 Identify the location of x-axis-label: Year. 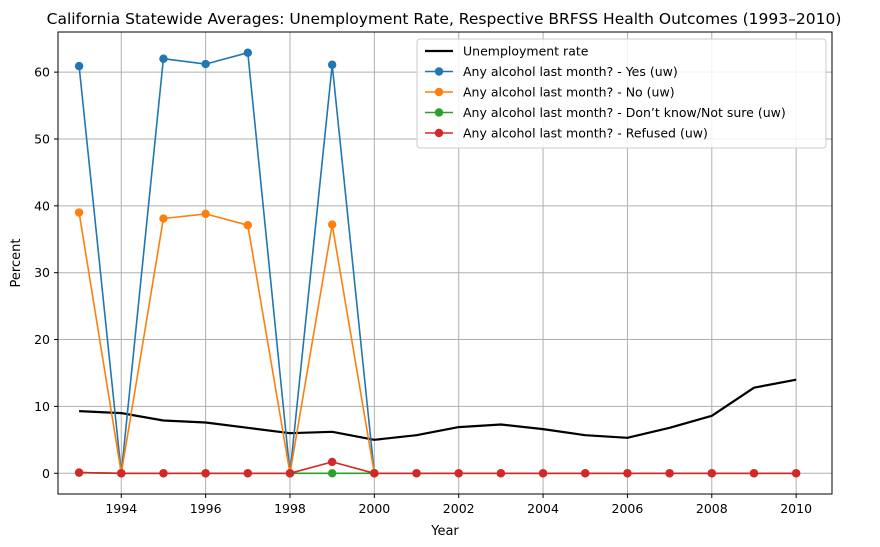
(444, 531).